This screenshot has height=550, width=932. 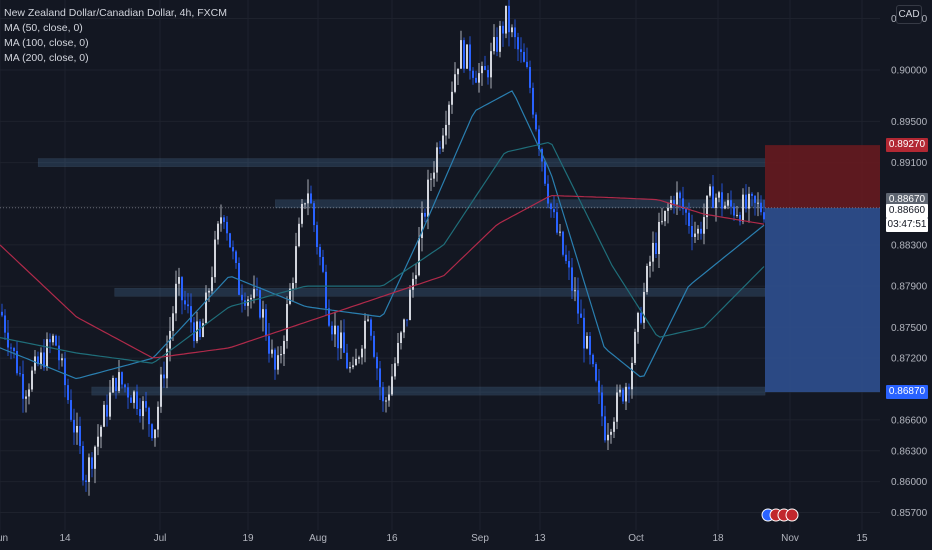 I want to click on ma200-legend: MA (200, close, 0), so click(x=46, y=58).